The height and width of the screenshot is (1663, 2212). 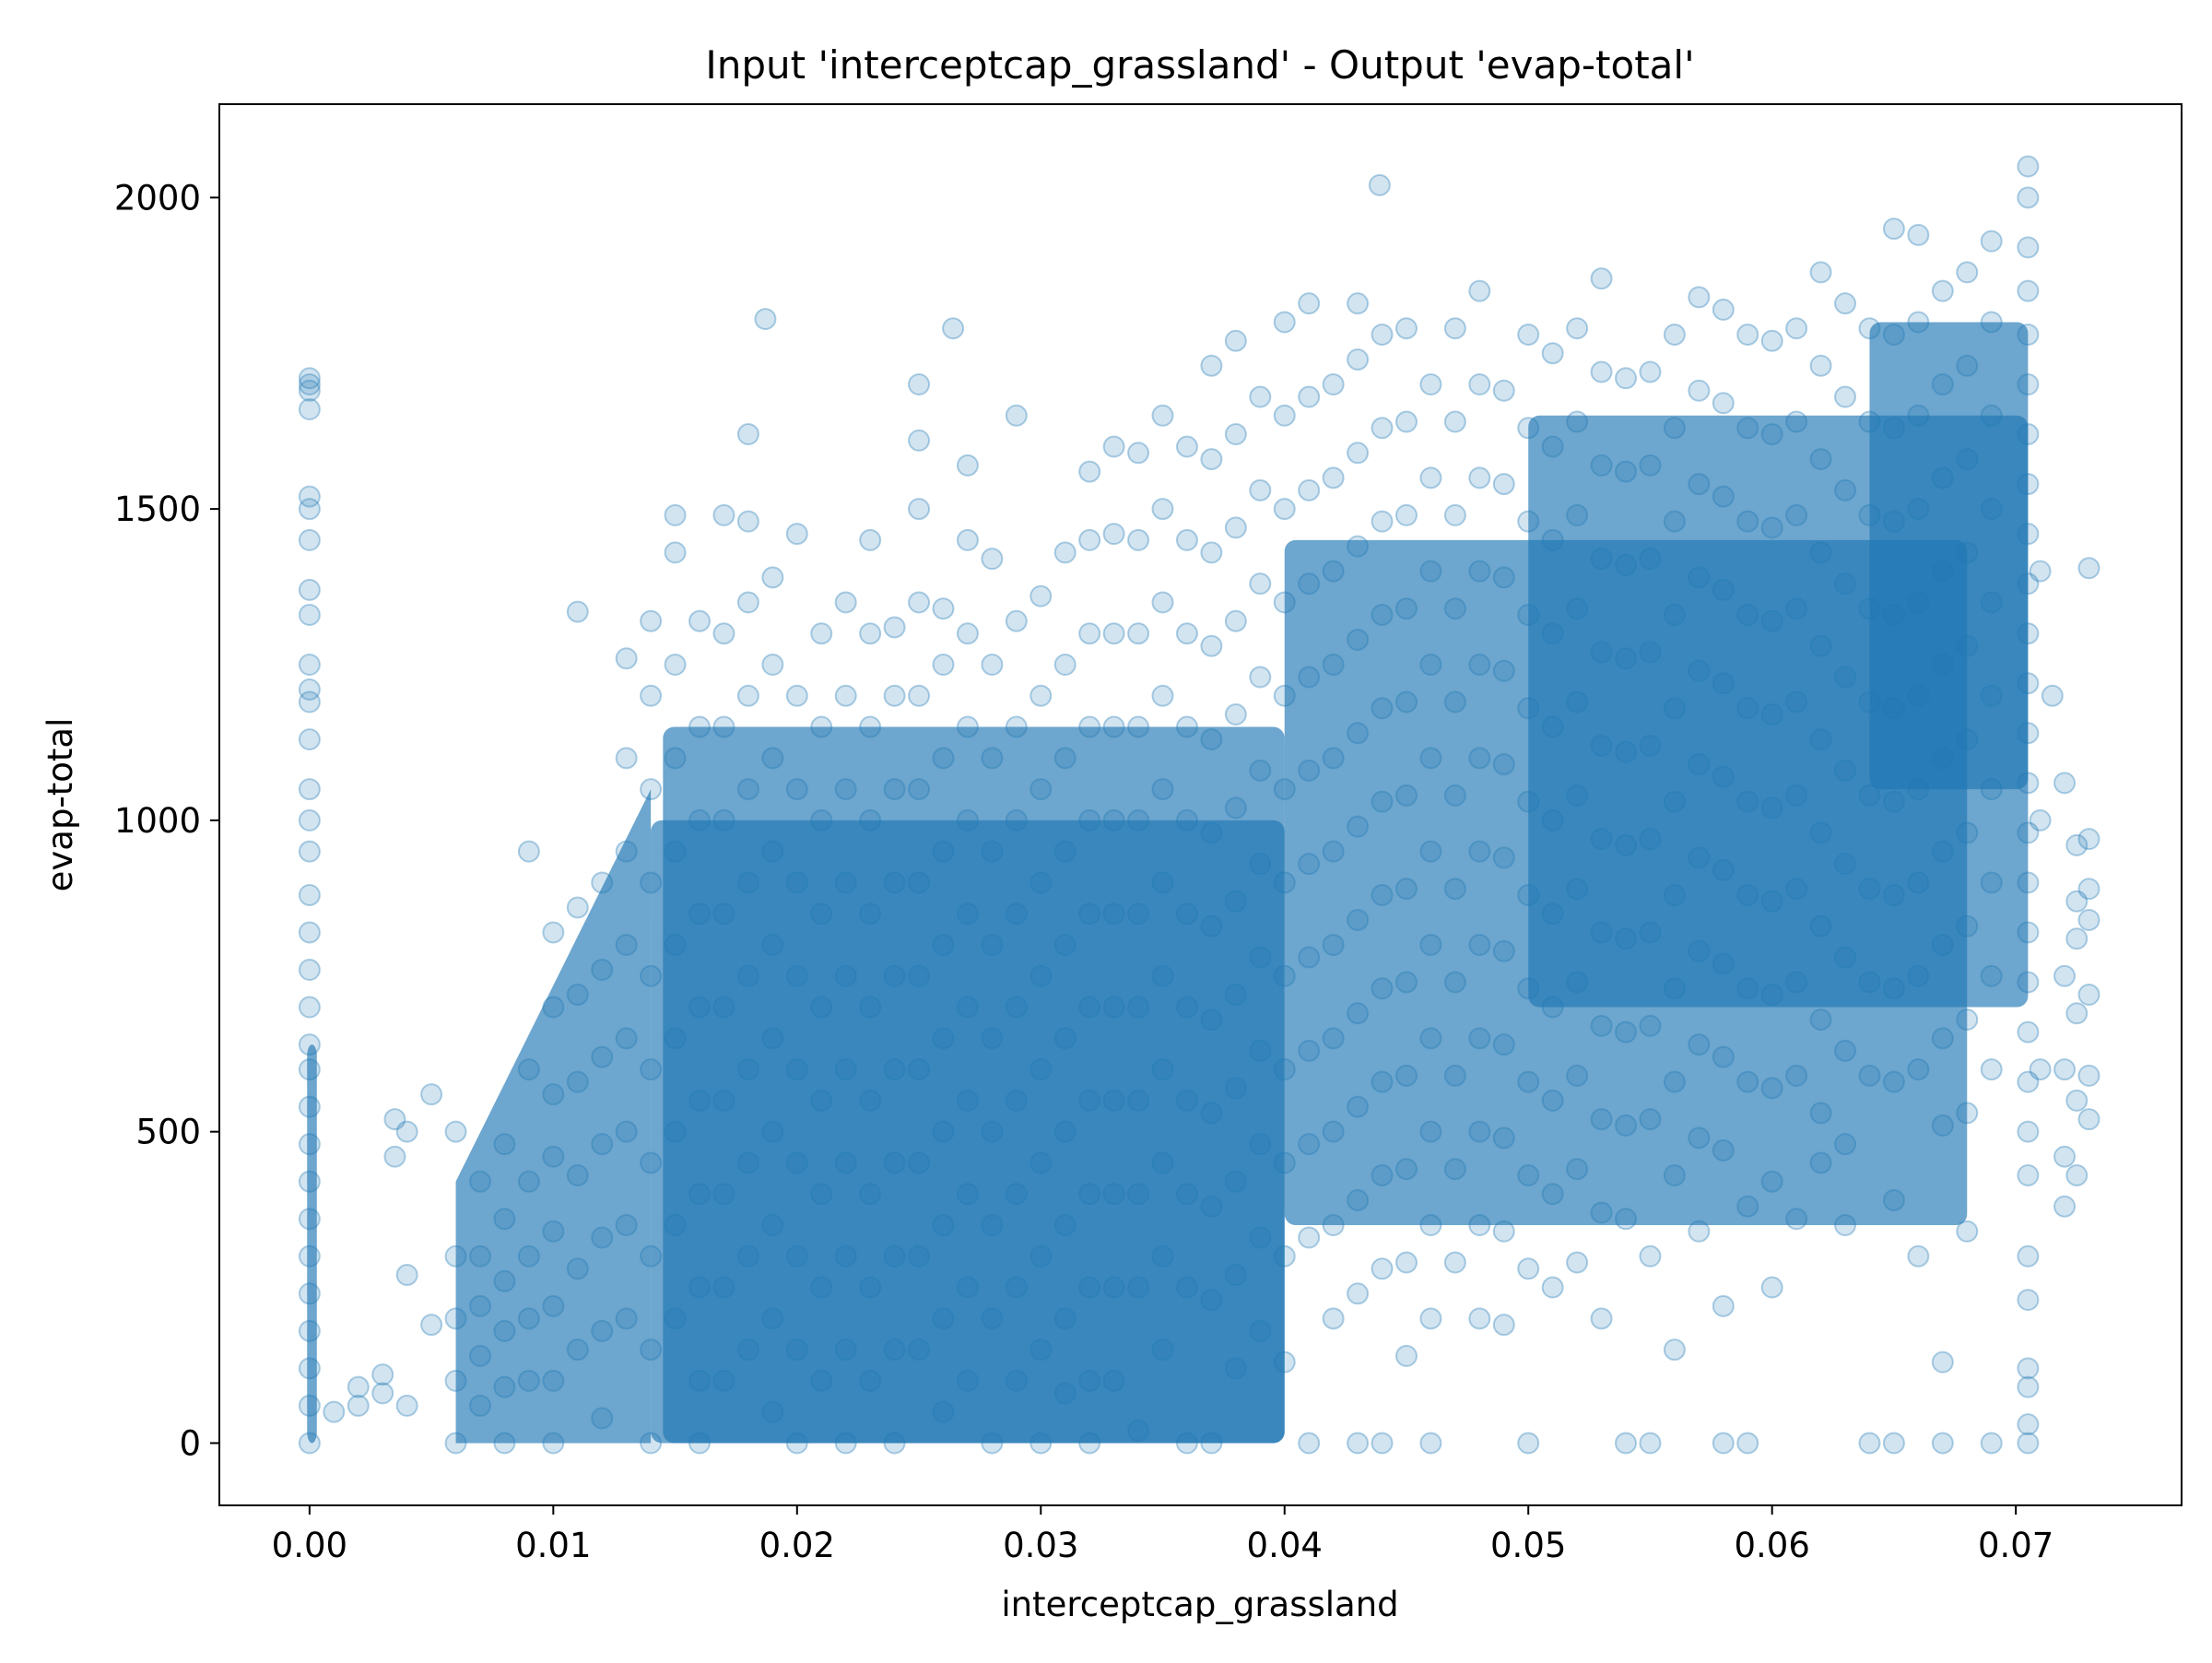 What do you see at coordinates (2015, 1545) in the screenshot?
I see `x-tick-label: 0.07` at bounding box center [2015, 1545].